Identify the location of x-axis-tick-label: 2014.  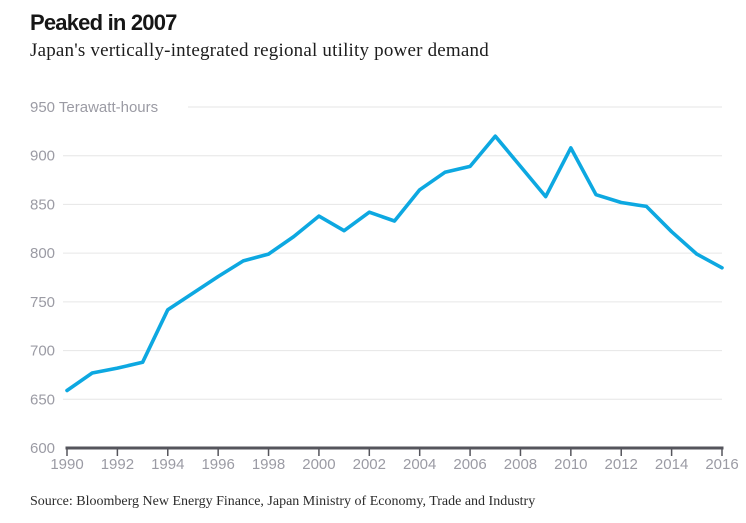
(671, 464).